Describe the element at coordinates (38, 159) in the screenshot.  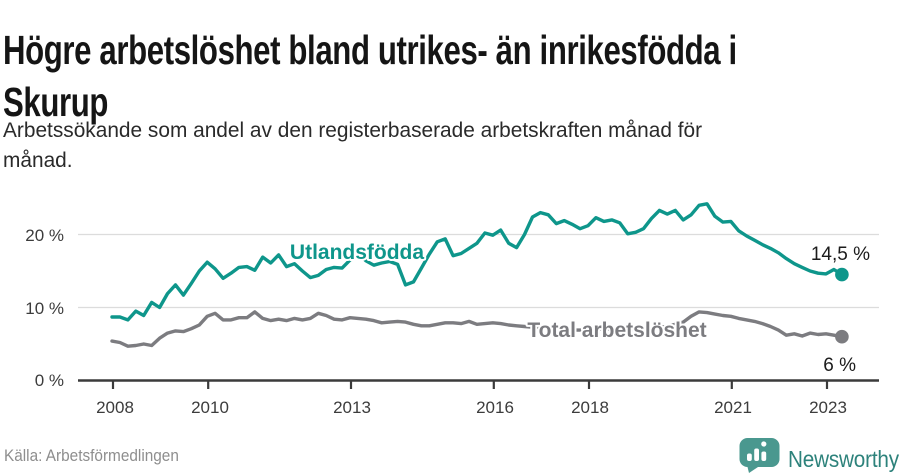
I see `chart-subtitle-line2: månad.` at that location.